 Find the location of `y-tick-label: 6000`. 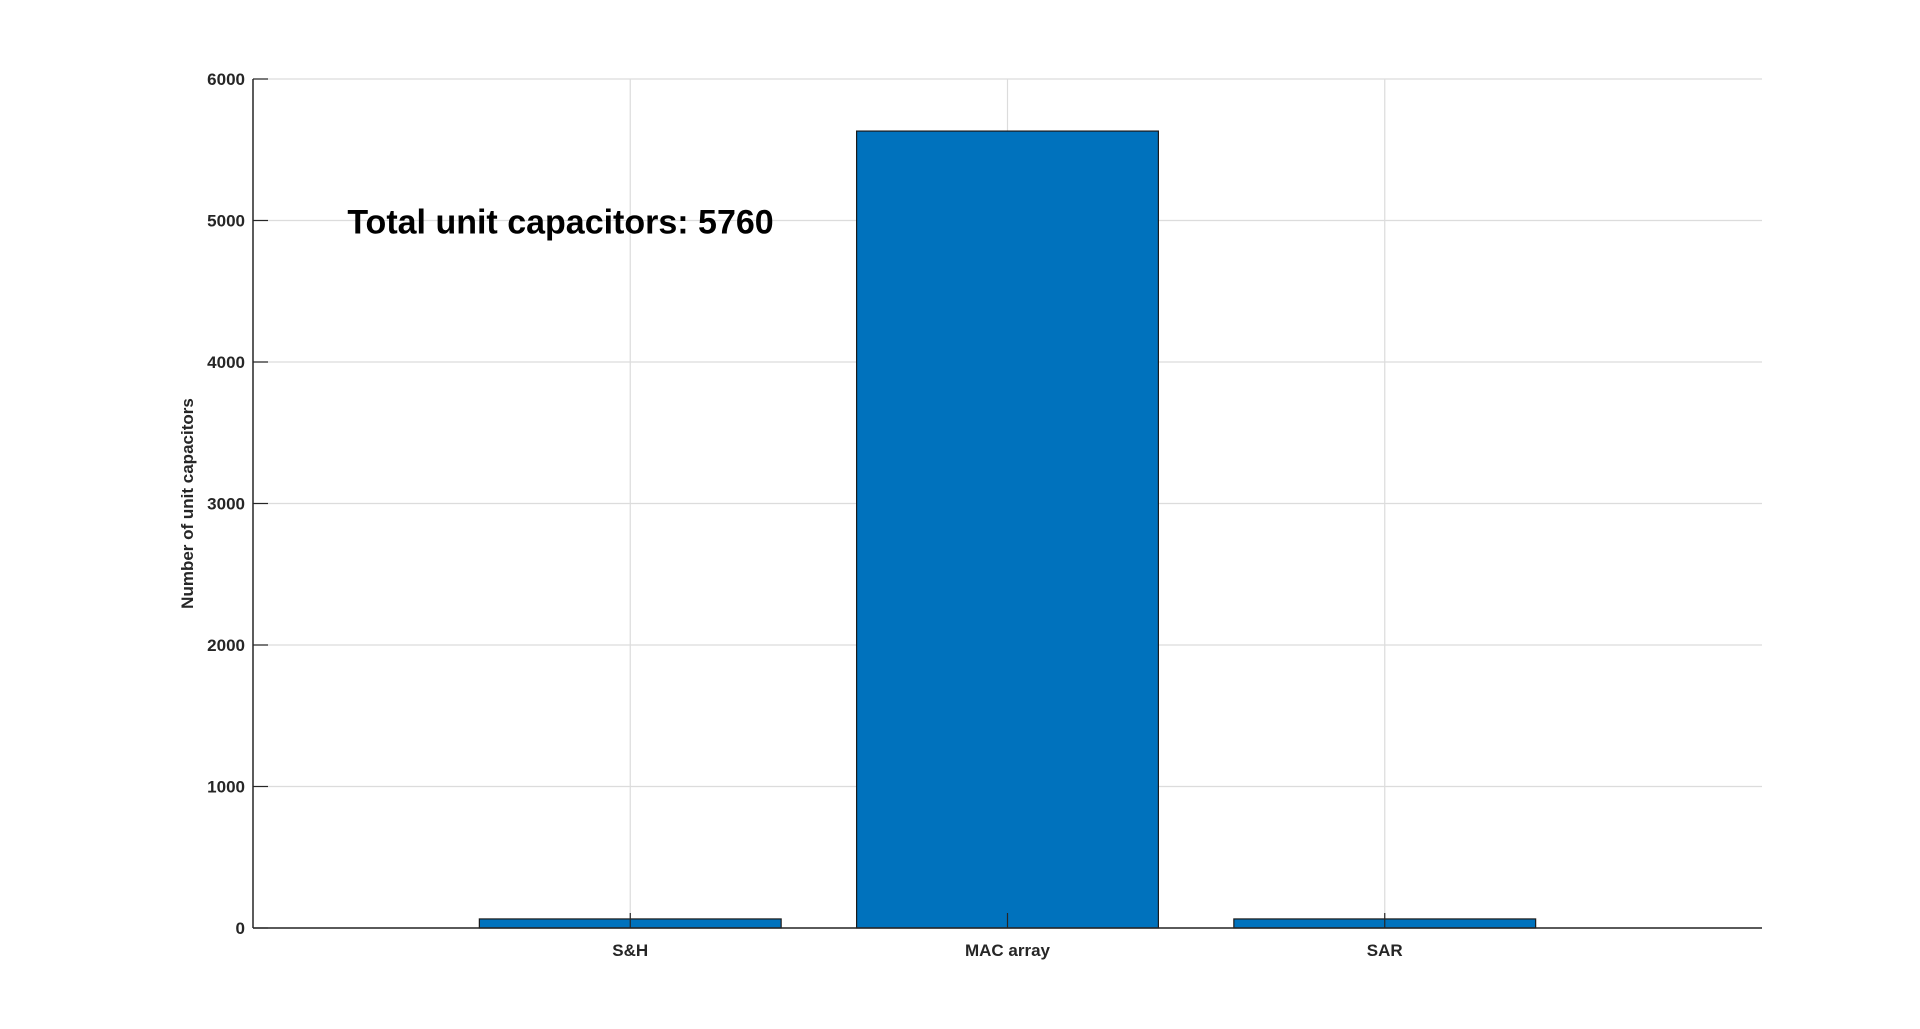

y-tick-label: 6000 is located at coordinates (226, 79).